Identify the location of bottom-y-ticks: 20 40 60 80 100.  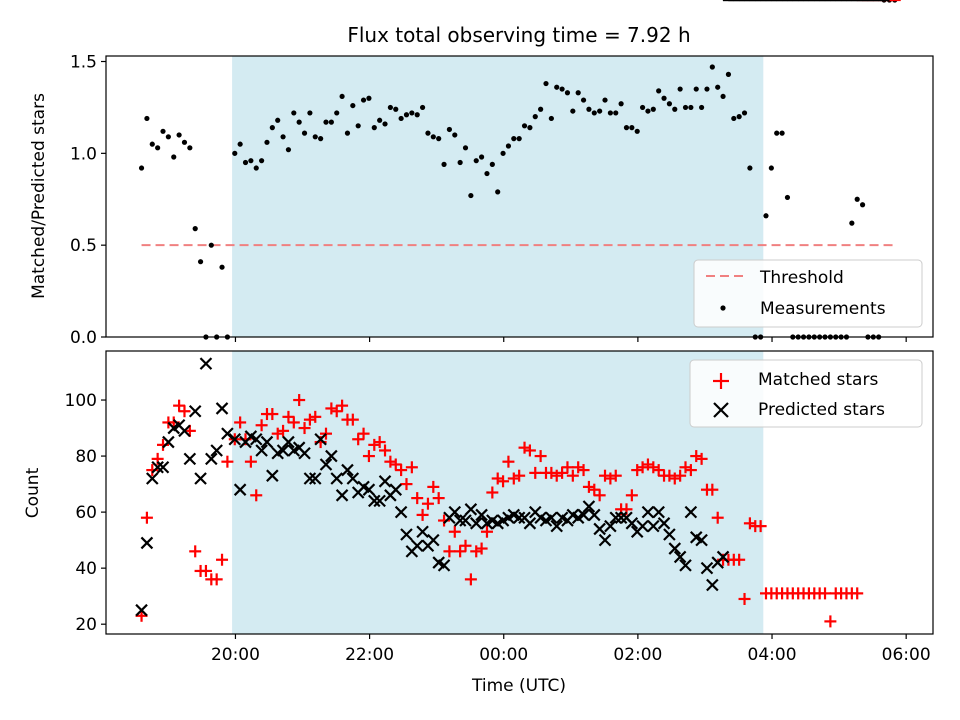
(85, 513).